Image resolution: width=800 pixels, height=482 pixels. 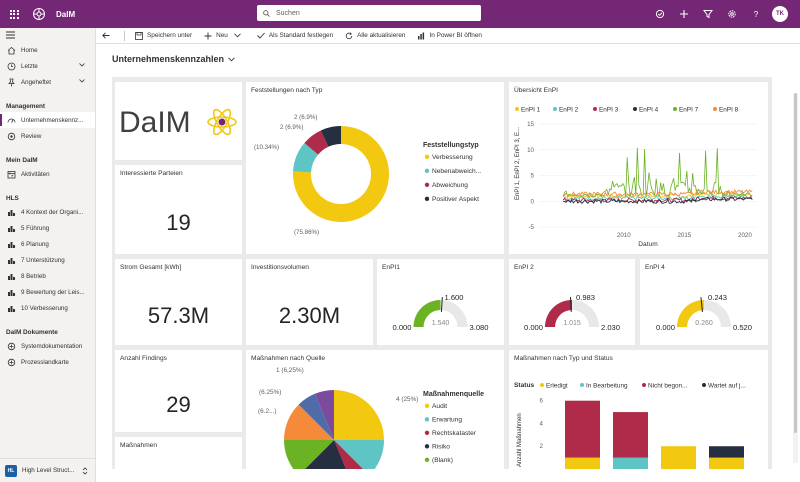 What do you see at coordinates (780, 14) in the screenshot?
I see `avatar: TK` at bounding box center [780, 14].